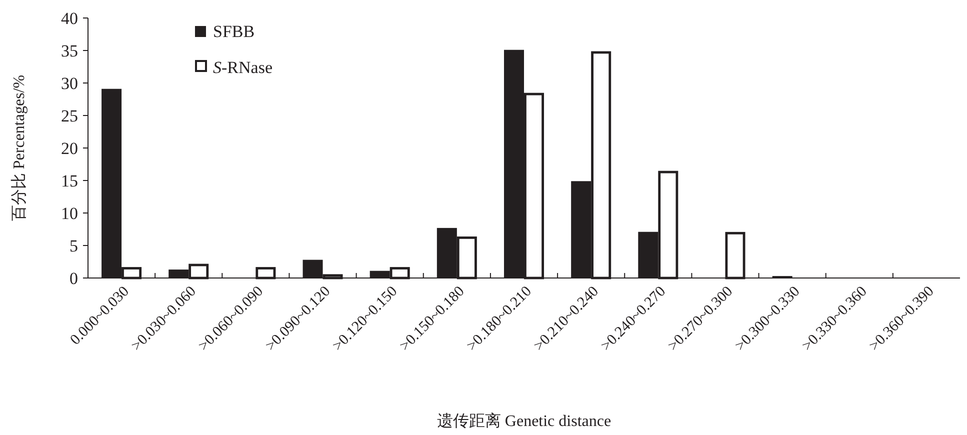 This screenshot has height=435, width=967. Describe the element at coordinates (19, 148) in the screenshot. I see `y-axis-title: 百分比 Percentages/%` at that location.